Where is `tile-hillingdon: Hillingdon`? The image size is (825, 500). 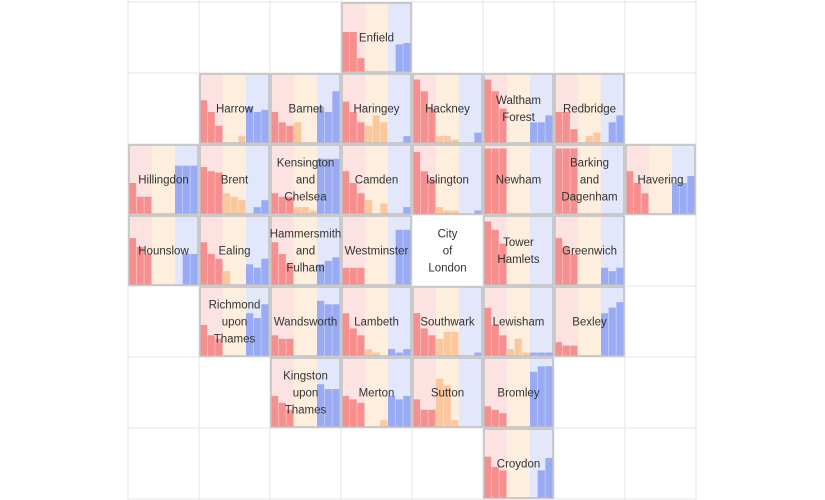
tile-hillingdon: Hillingdon is located at coordinates (163, 179).